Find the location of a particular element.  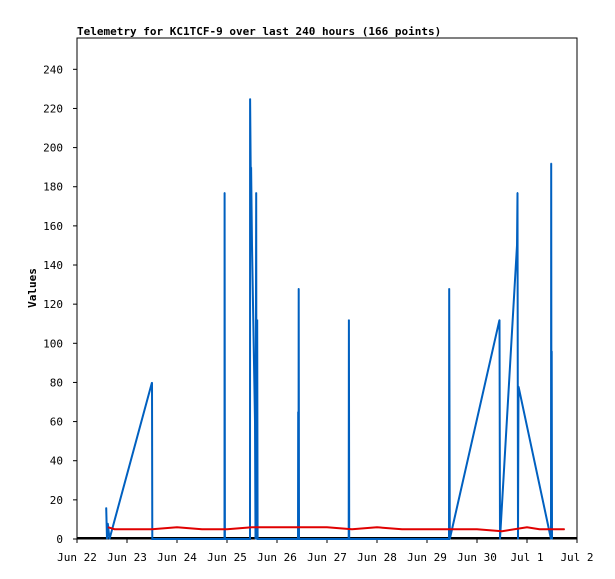

x-tick-label: Jun 23 is located at coordinates (127, 557).